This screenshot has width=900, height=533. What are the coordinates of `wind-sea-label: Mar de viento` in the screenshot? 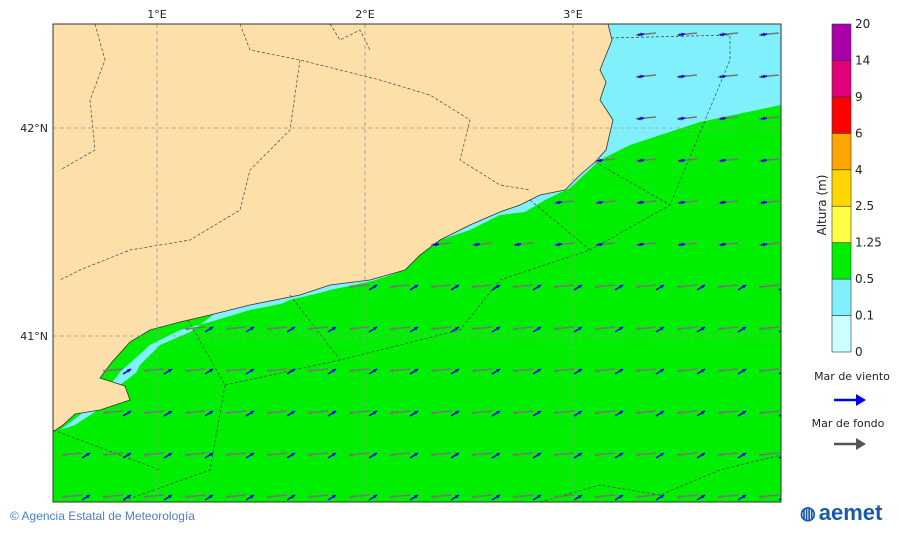 It's located at (852, 376).